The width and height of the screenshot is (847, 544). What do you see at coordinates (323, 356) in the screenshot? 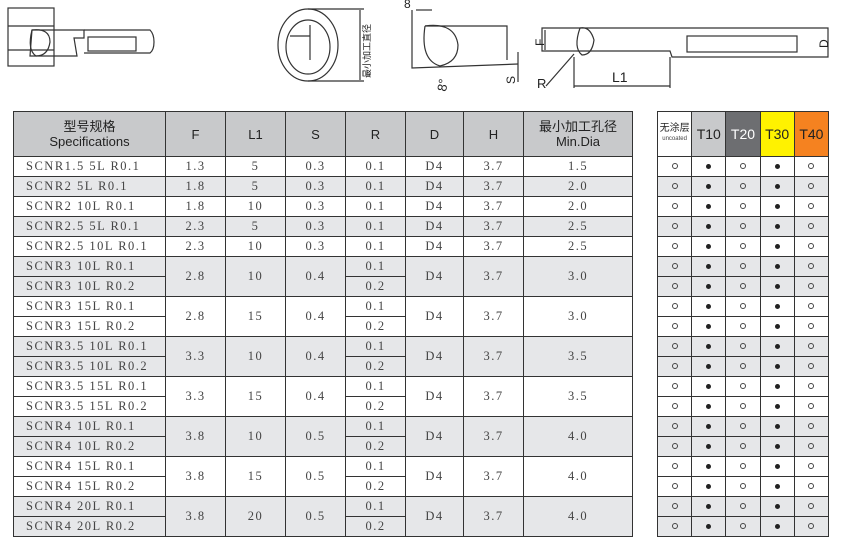
I see `table-row: SCNR3.5 10L R0.1 3.3 10 0.4 0.1 D4 3.7 3.5` at bounding box center [323, 356].